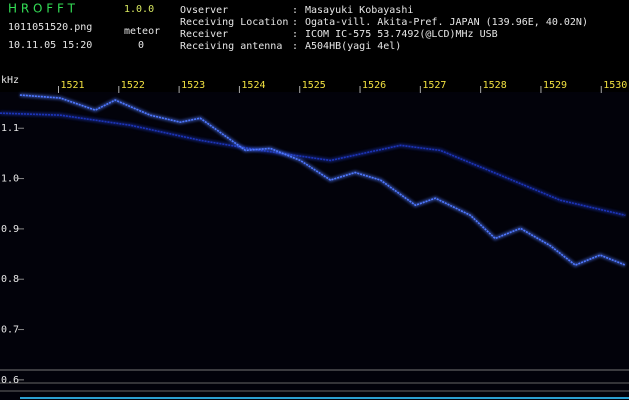  I want to click on version: 1.0.0, so click(139, 9).